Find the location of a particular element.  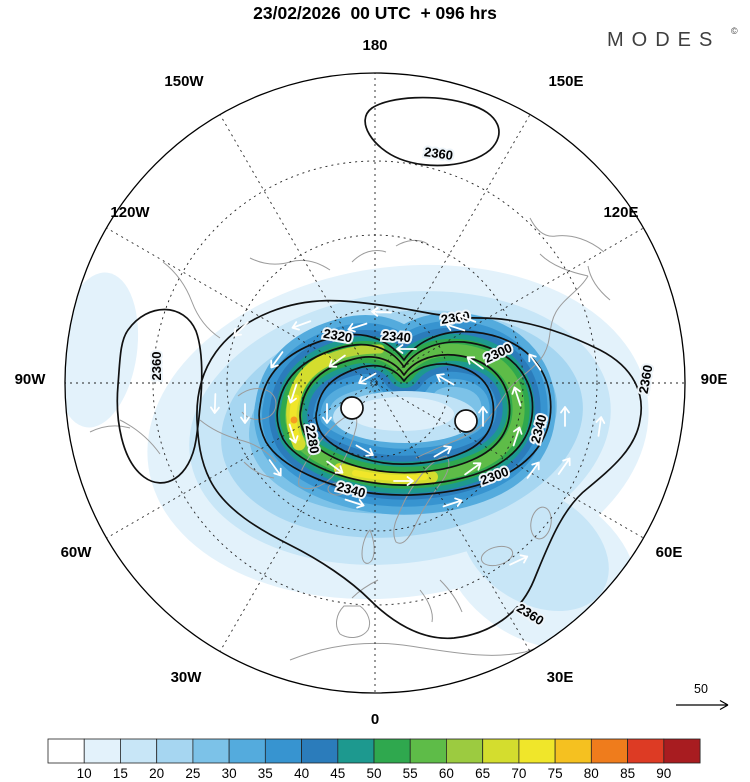

colorbar-tick: 10 is located at coordinates (84, 773).